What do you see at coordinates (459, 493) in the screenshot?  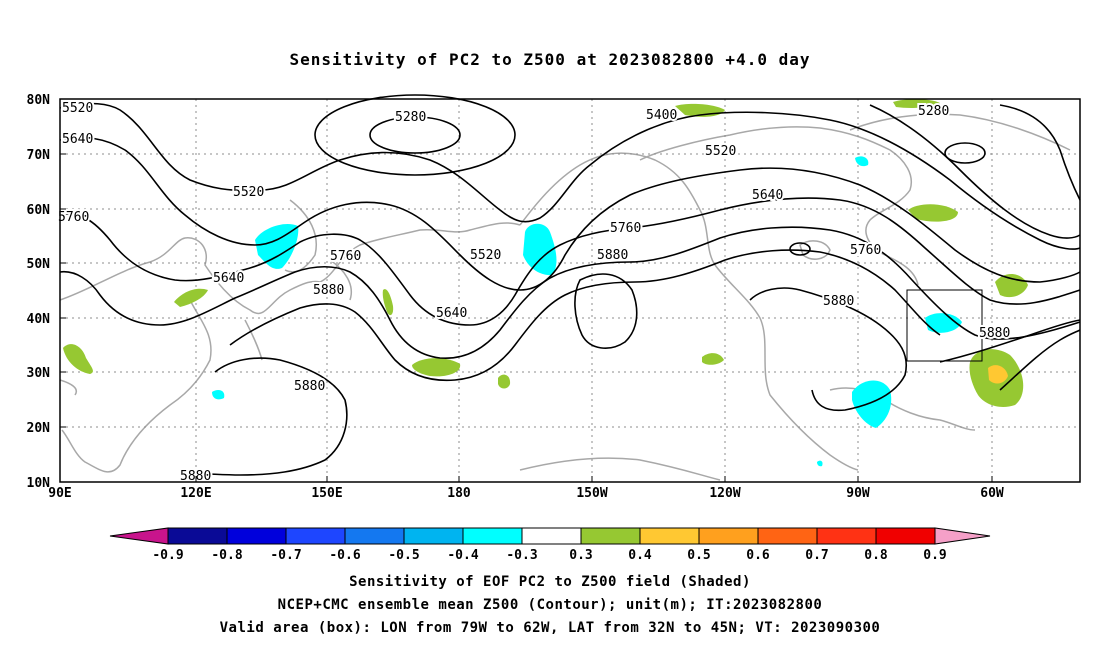 I see `lon-label: 180` at bounding box center [459, 493].